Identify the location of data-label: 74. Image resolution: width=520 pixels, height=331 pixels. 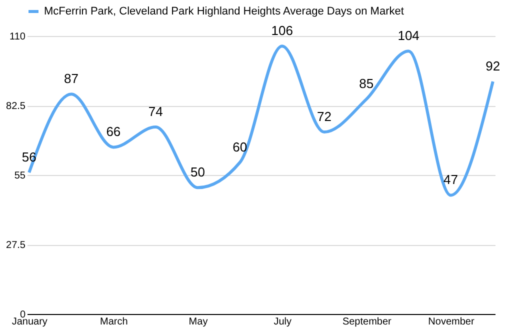
(155, 111).